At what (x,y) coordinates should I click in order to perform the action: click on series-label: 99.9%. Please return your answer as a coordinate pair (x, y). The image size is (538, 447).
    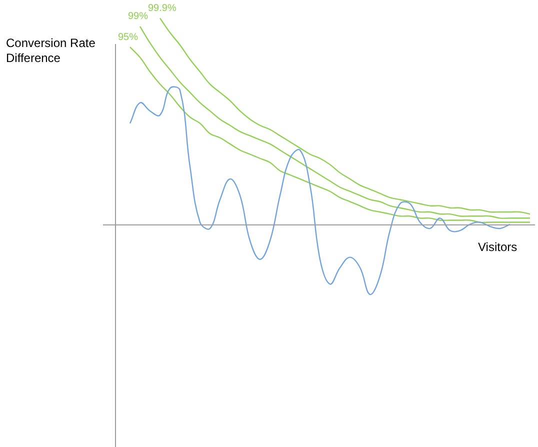
    Looking at the image, I should click on (162, 8).